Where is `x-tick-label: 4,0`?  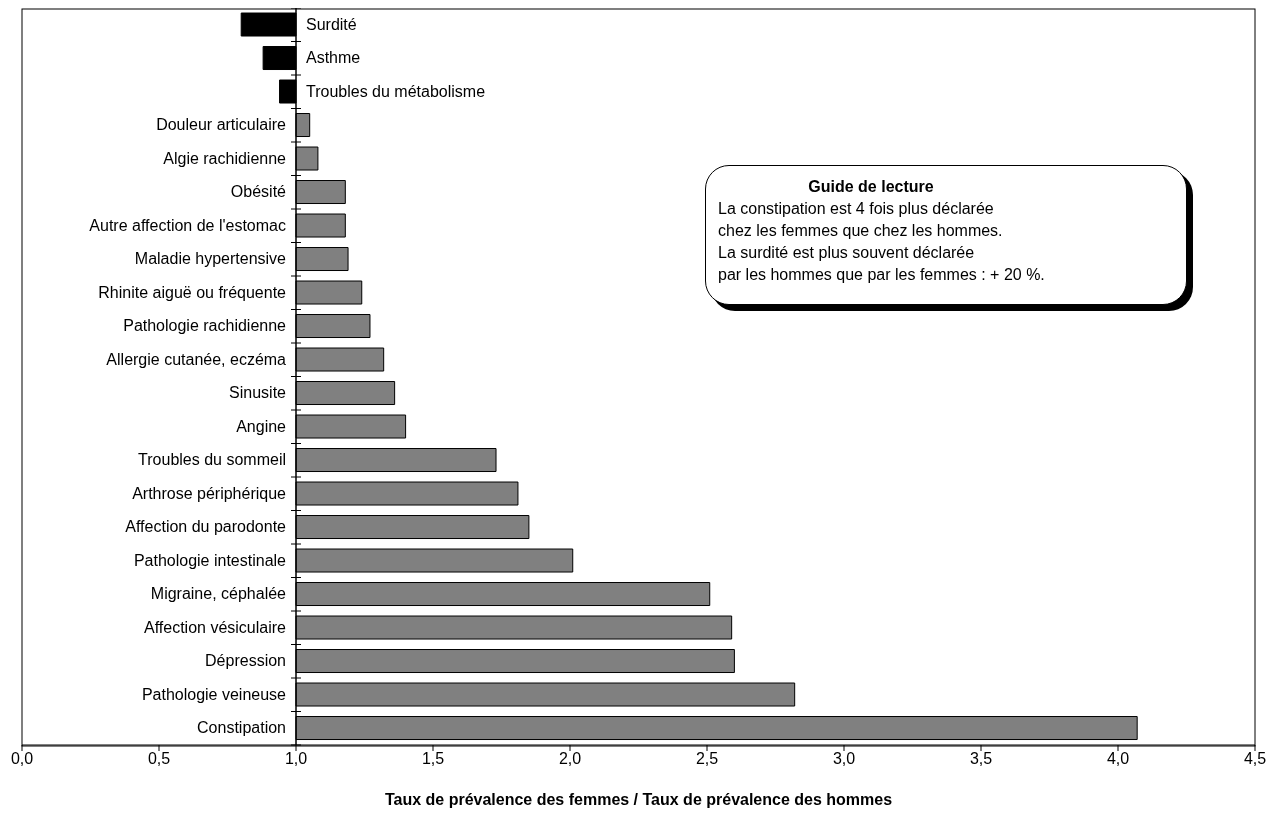
x-tick-label: 4,0 is located at coordinates (1118, 759).